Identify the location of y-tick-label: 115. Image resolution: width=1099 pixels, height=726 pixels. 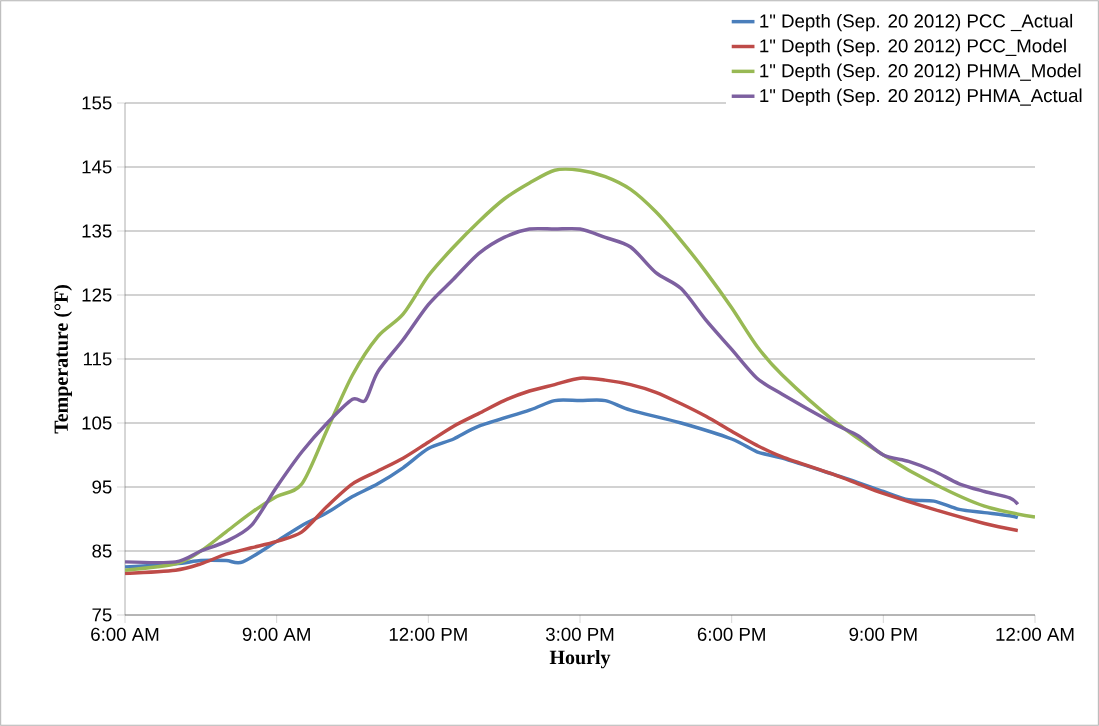
(97, 359).